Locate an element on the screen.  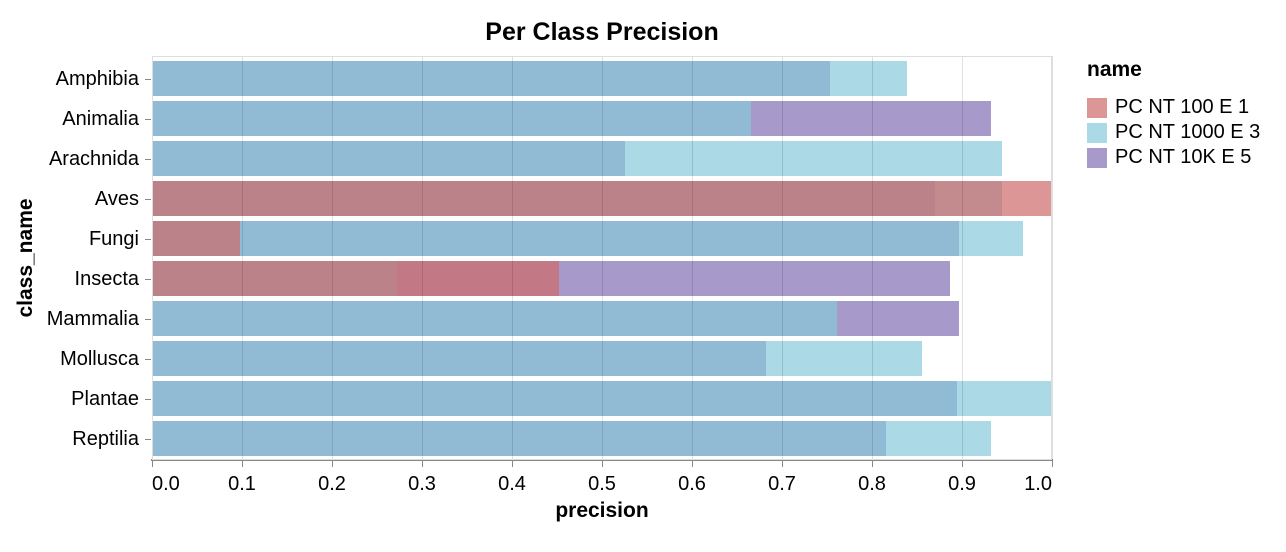
gridline-0.5 is located at coordinates (602, 258).